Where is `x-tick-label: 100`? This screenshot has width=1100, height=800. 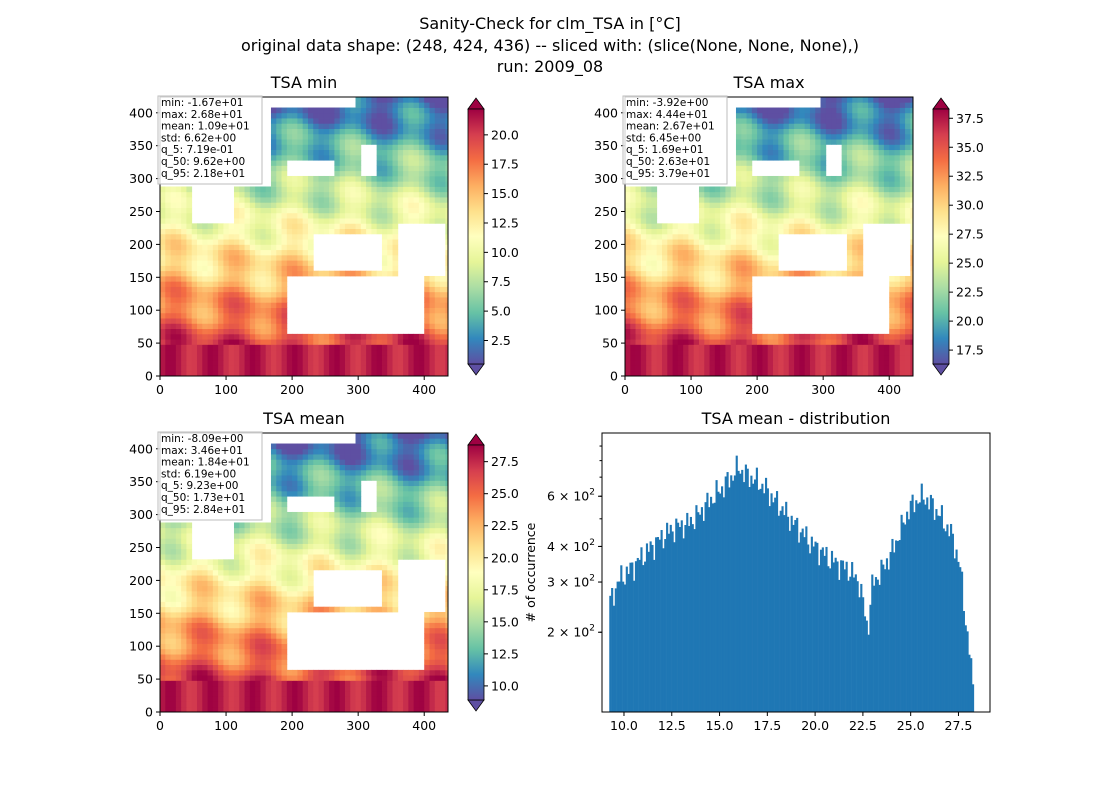
x-tick-label: 100 is located at coordinates (226, 725).